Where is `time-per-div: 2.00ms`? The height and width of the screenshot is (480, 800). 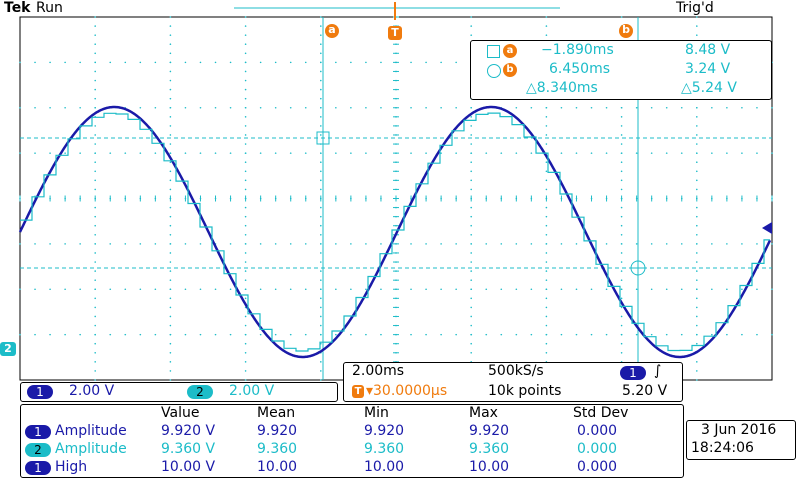
time-per-div: 2.00ms is located at coordinates (378, 371).